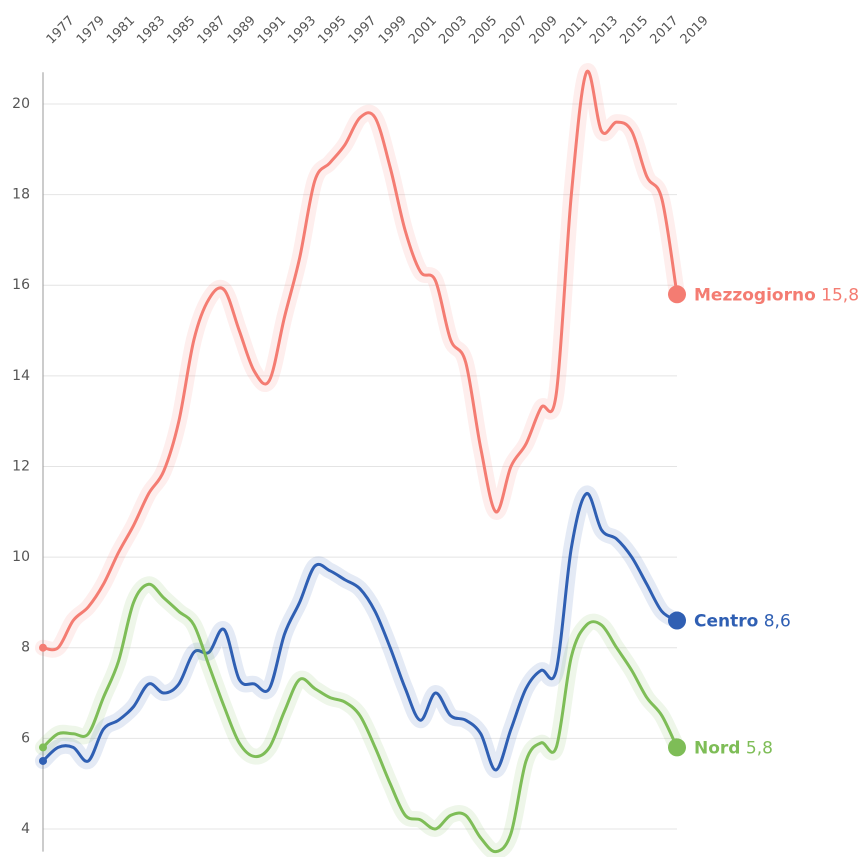 The height and width of the screenshot is (857, 868). What do you see at coordinates (777, 622) in the screenshot?
I see `end-value: 8,6` at bounding box center [777, 622].